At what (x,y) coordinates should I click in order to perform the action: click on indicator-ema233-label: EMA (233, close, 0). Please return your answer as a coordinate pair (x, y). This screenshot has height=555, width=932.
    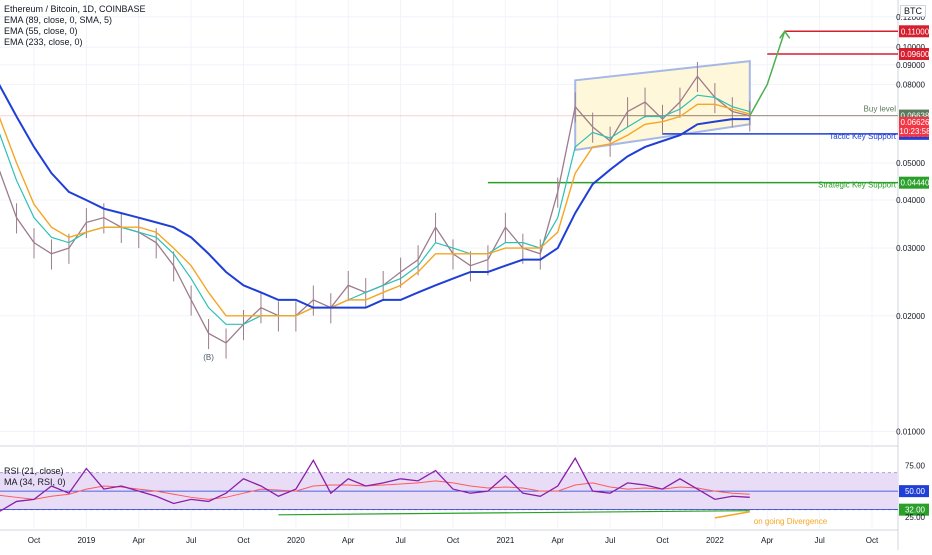
    Looking at the image, I should click on (43, 42).